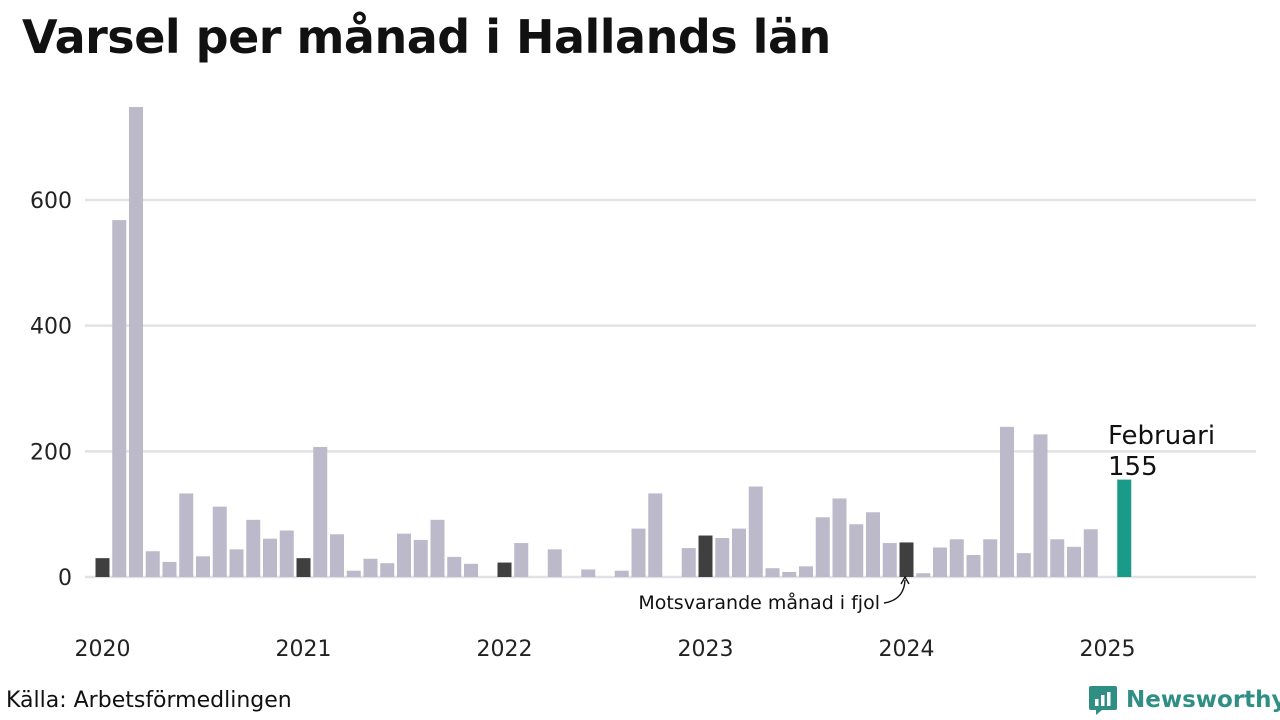 The width and height of the screenshot is (1280, 720). I want to click on newsworthy-logo: Newsworthy, so click(1184, 700).